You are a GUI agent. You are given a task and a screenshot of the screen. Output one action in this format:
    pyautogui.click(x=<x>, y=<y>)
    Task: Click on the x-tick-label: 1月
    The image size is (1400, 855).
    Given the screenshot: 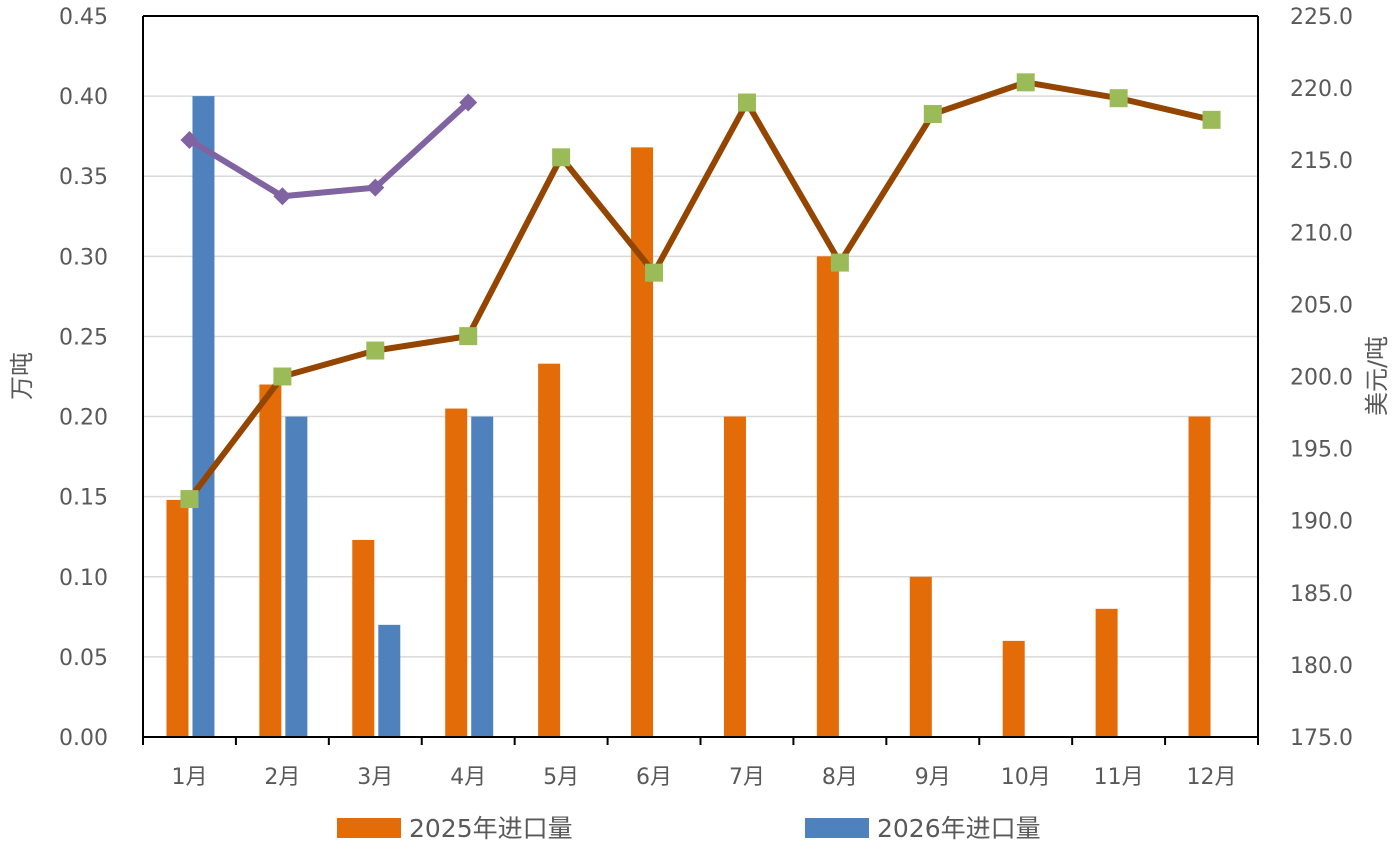 What is the action you would take?
    pyautogui.click(x=189, y=777)
    